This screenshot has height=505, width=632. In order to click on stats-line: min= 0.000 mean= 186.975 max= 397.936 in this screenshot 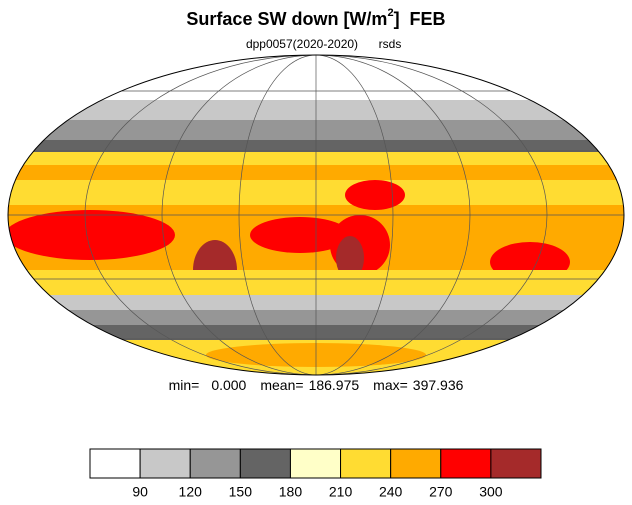, I will do `click(316, 385)`.